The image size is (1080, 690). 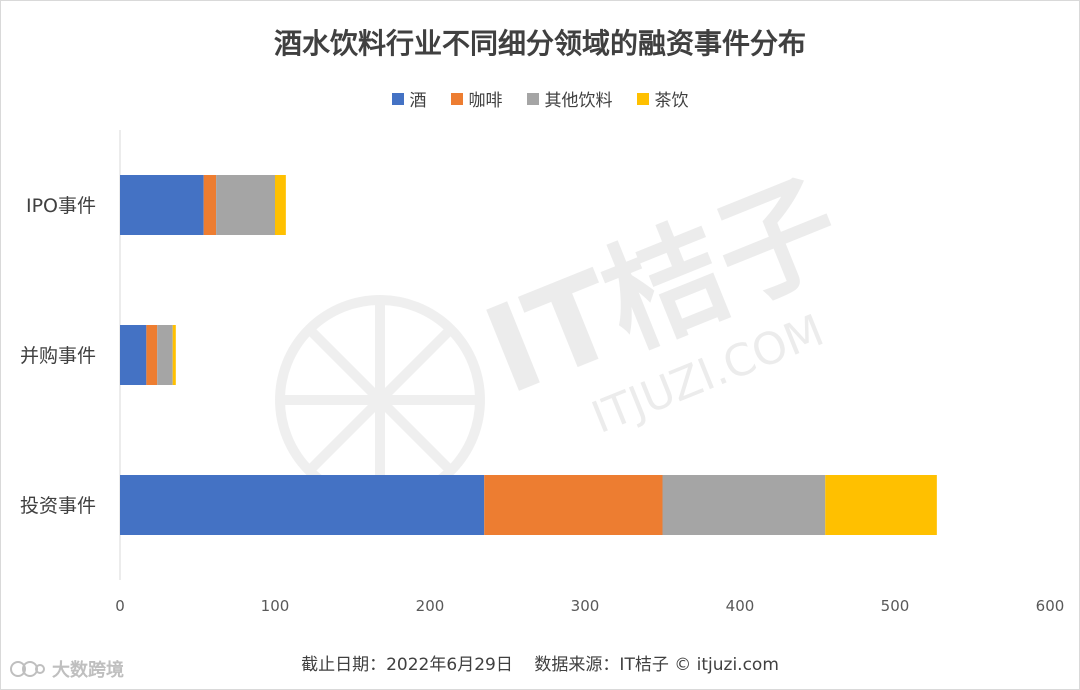 What do you see at coordinates (895, 606) in the screenshot?
I see `x-tick-label: 500` at bounding box center [895, 606].